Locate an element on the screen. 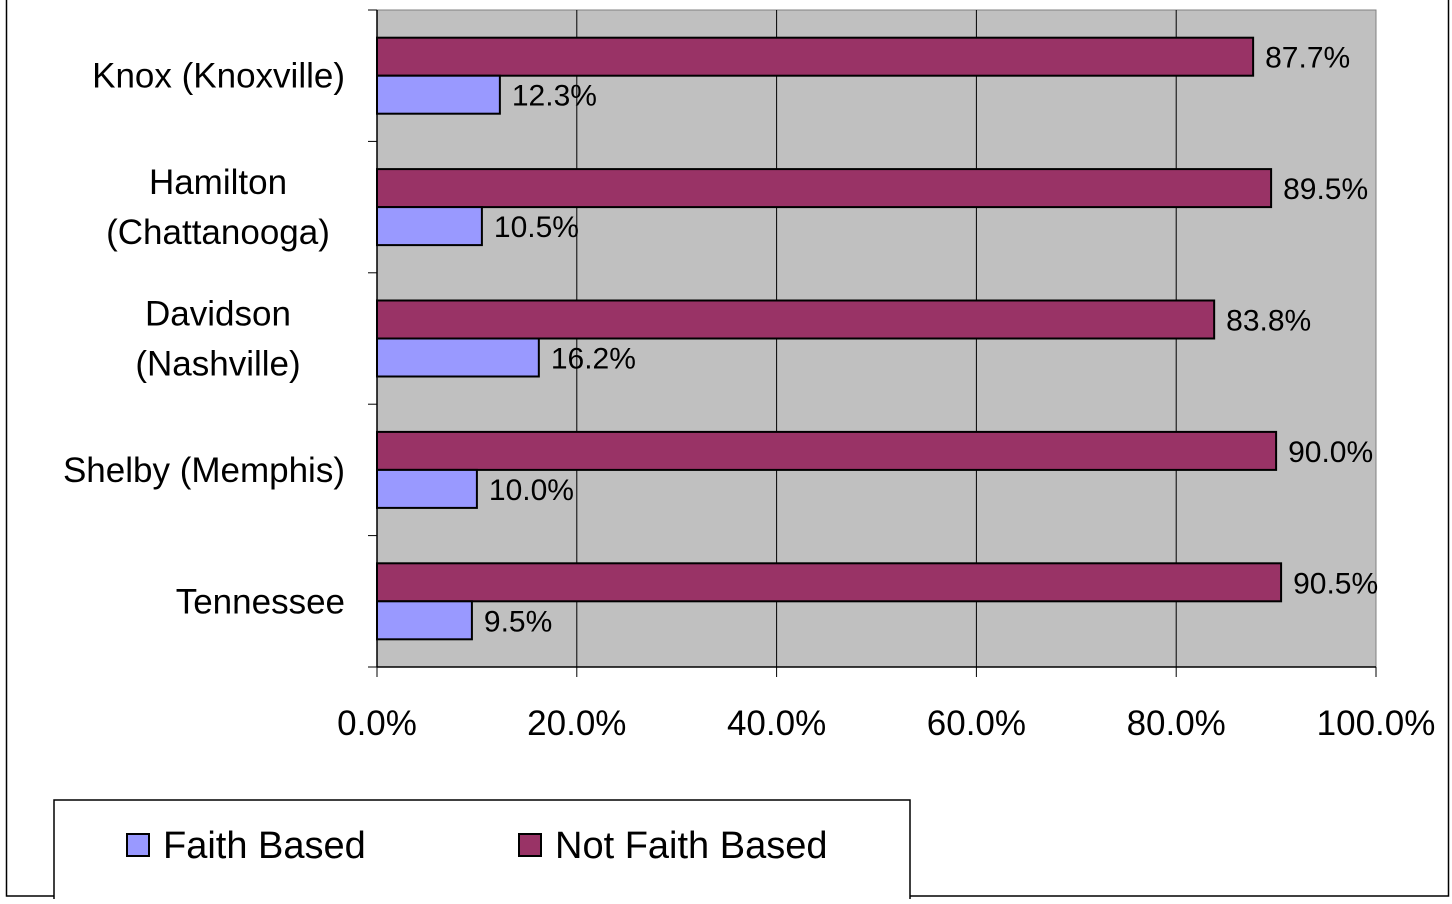 The image size is (1452, 904). x-tick-label: 80.0% is located at coordinates (1176, 723).